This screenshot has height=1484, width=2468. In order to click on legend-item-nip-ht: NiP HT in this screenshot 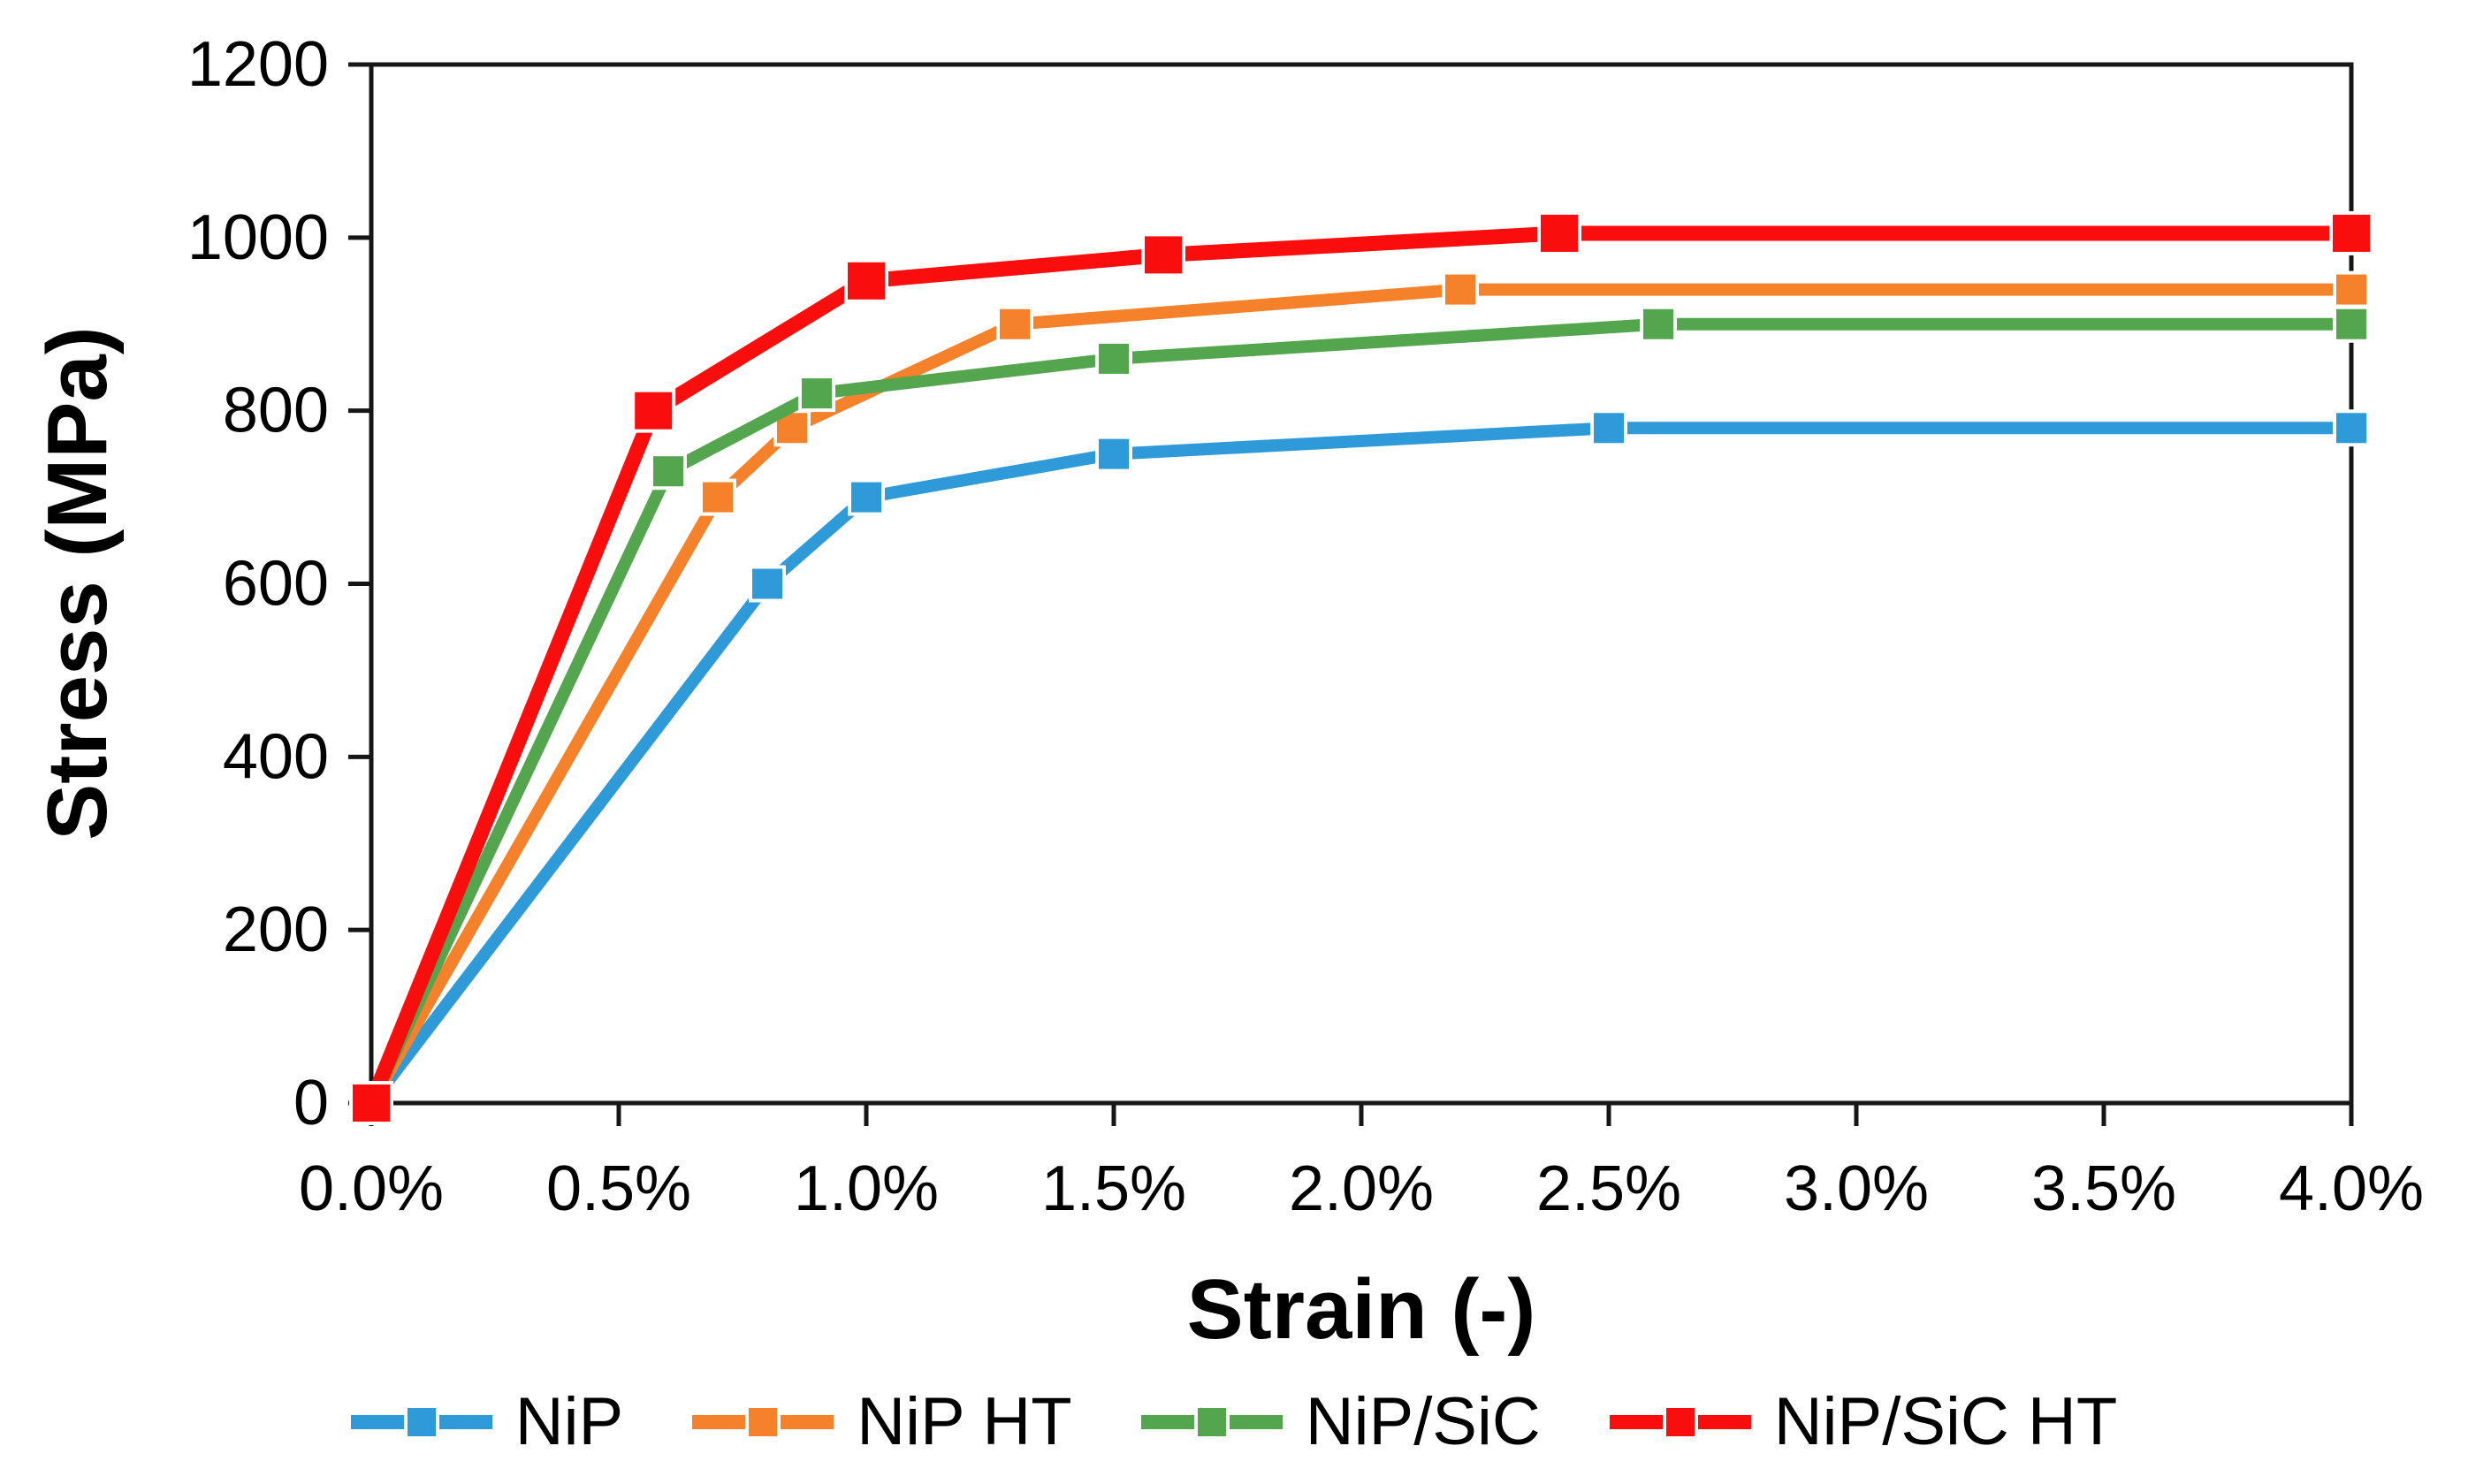, I will do `click(882, 1421)`.